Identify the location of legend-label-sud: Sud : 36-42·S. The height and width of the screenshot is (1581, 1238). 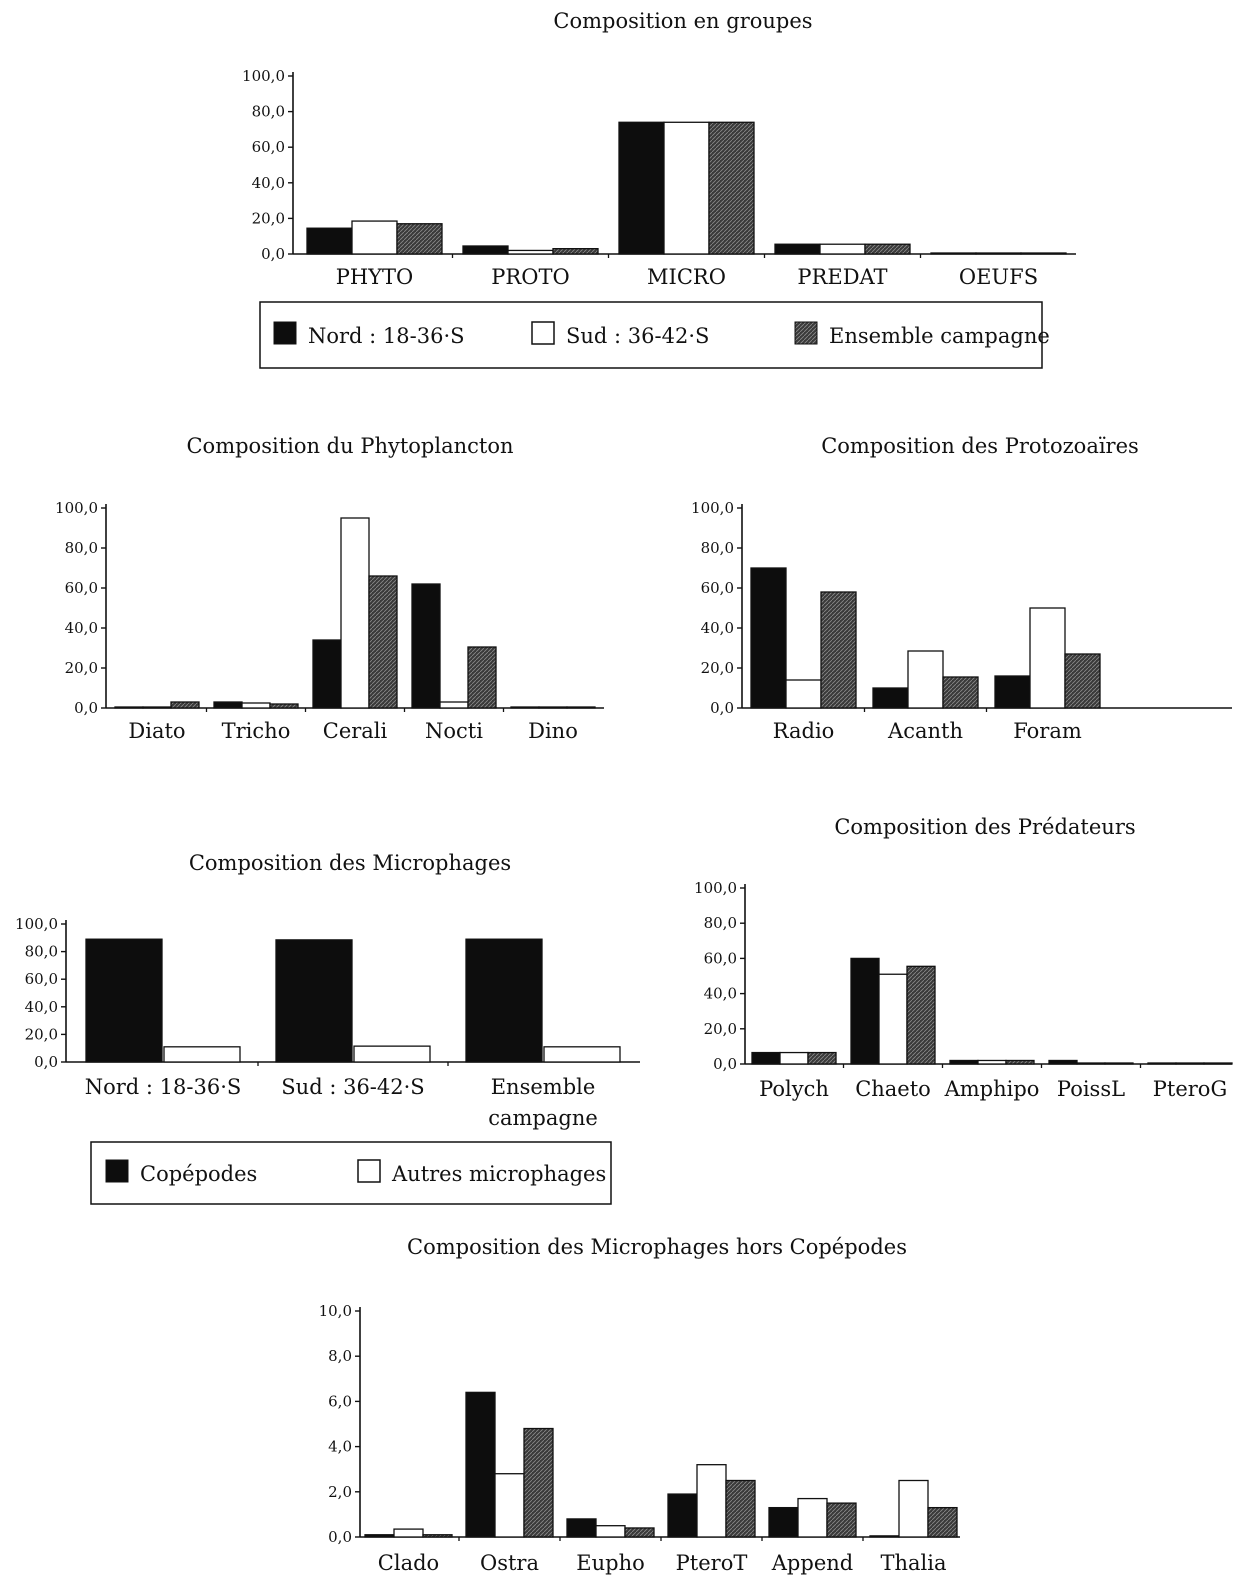
(637, 336).